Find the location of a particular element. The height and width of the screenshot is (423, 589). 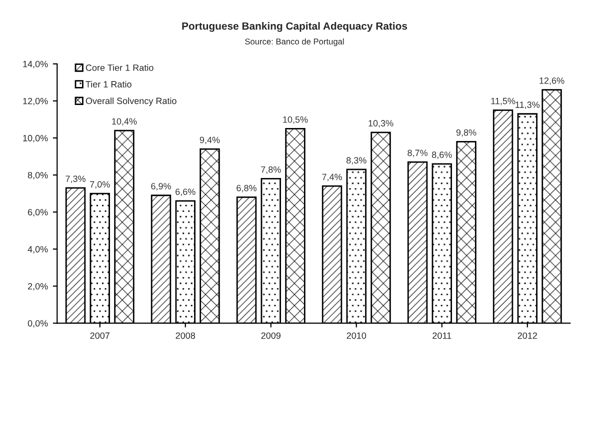

data-label: 10,3% is located at coordinates (381, 124).